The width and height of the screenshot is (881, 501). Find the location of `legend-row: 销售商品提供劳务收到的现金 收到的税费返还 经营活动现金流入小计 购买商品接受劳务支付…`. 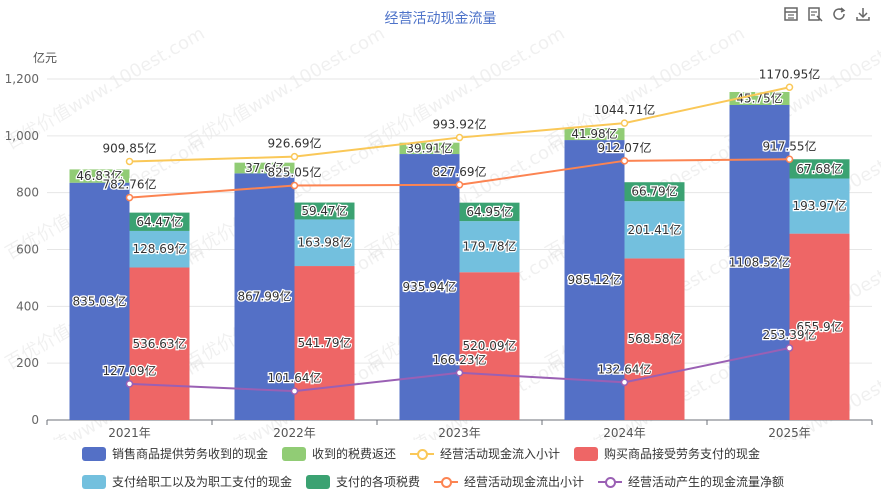

legend-row: 销售商品提供劳务收到的现金 收到的税费返还 经营活动现金流入小计 购买商品接受劳务支付… is located at coordinates (428, 453).